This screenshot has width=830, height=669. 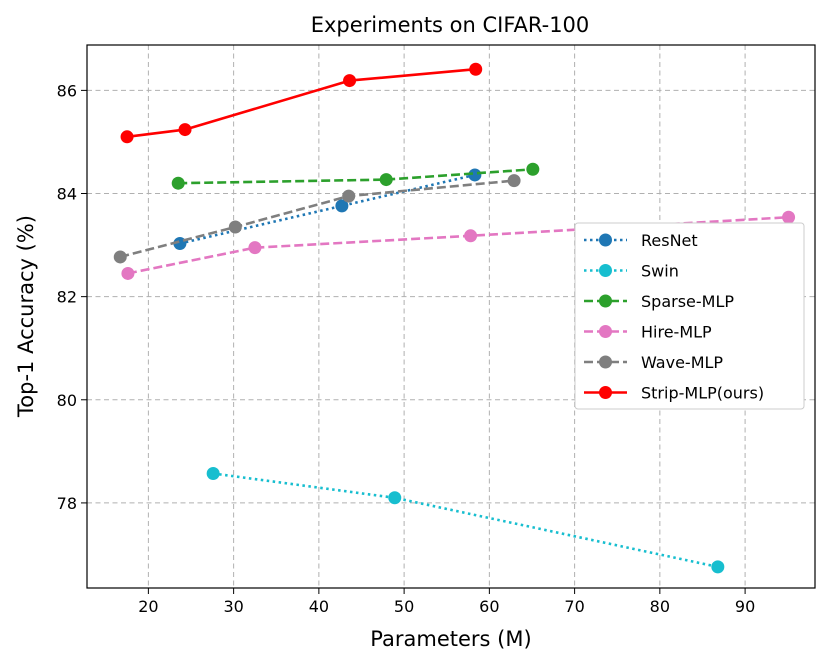 What do you see at coordinates (450, 639) in the screenshot?
I see `x-axis-label: Parameters (M)` at bounding box center [450, 639].